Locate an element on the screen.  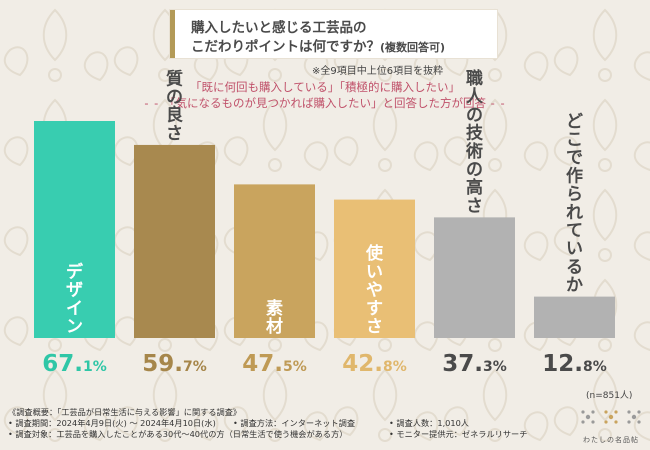
chart-title-box: 購入したいと感じる工芸品の こだわりポイントは何ですか？(複数回答可) is located at coordinates (333, 34).